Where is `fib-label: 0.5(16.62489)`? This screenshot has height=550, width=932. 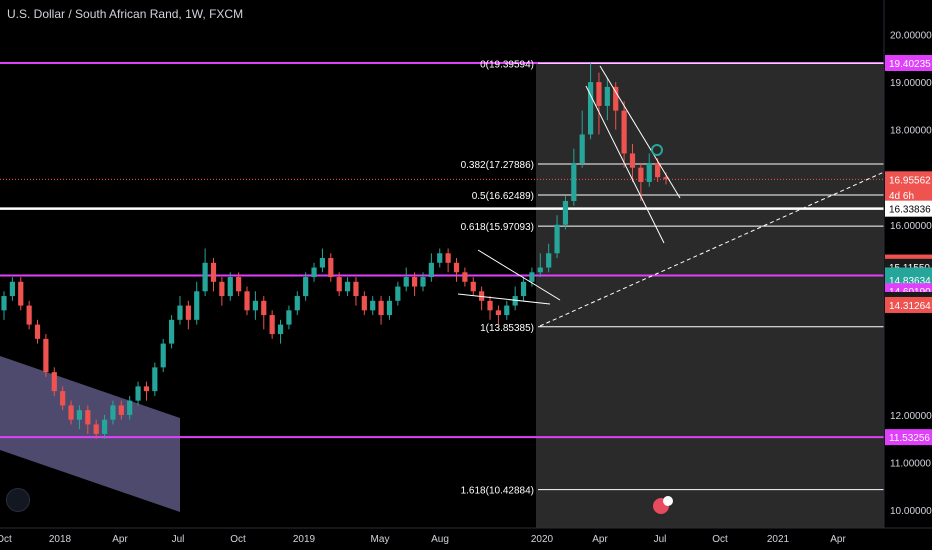
fib-label: 0.5(16.62489) is located at coordinates (503, 196).